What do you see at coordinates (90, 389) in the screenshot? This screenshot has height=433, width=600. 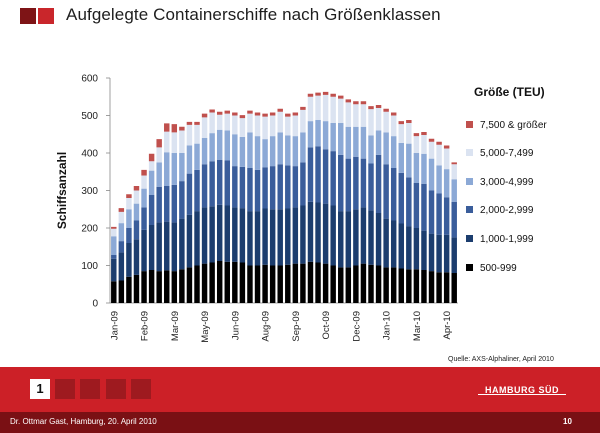 I see `slide-3-button` at bounding box center [90, 389].